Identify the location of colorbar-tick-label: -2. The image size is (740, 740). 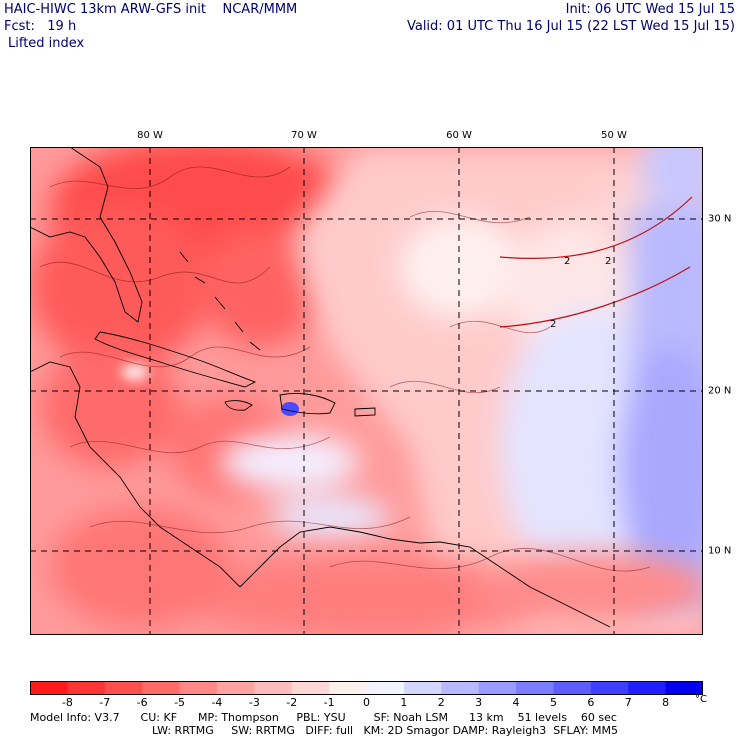
(292, 702).